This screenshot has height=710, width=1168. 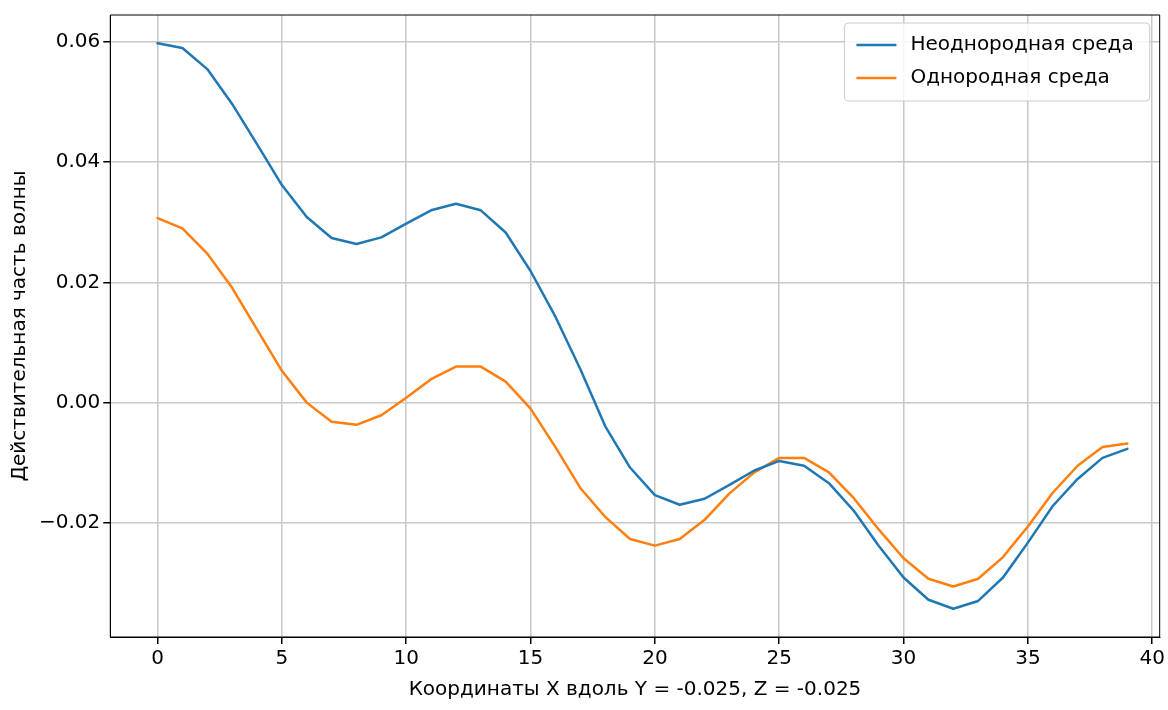 What do you see at coordinates (779, 657) in the screenshot?
I see `x-tick-label: 25` at bounding box center [779, 657].